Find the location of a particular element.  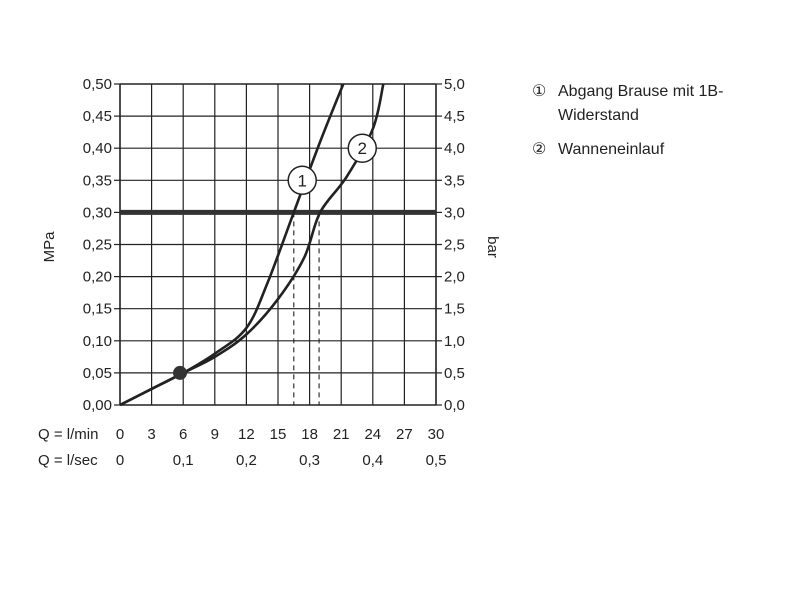

x-primary-tick-label: 3 is located at coordinates (151, 434).